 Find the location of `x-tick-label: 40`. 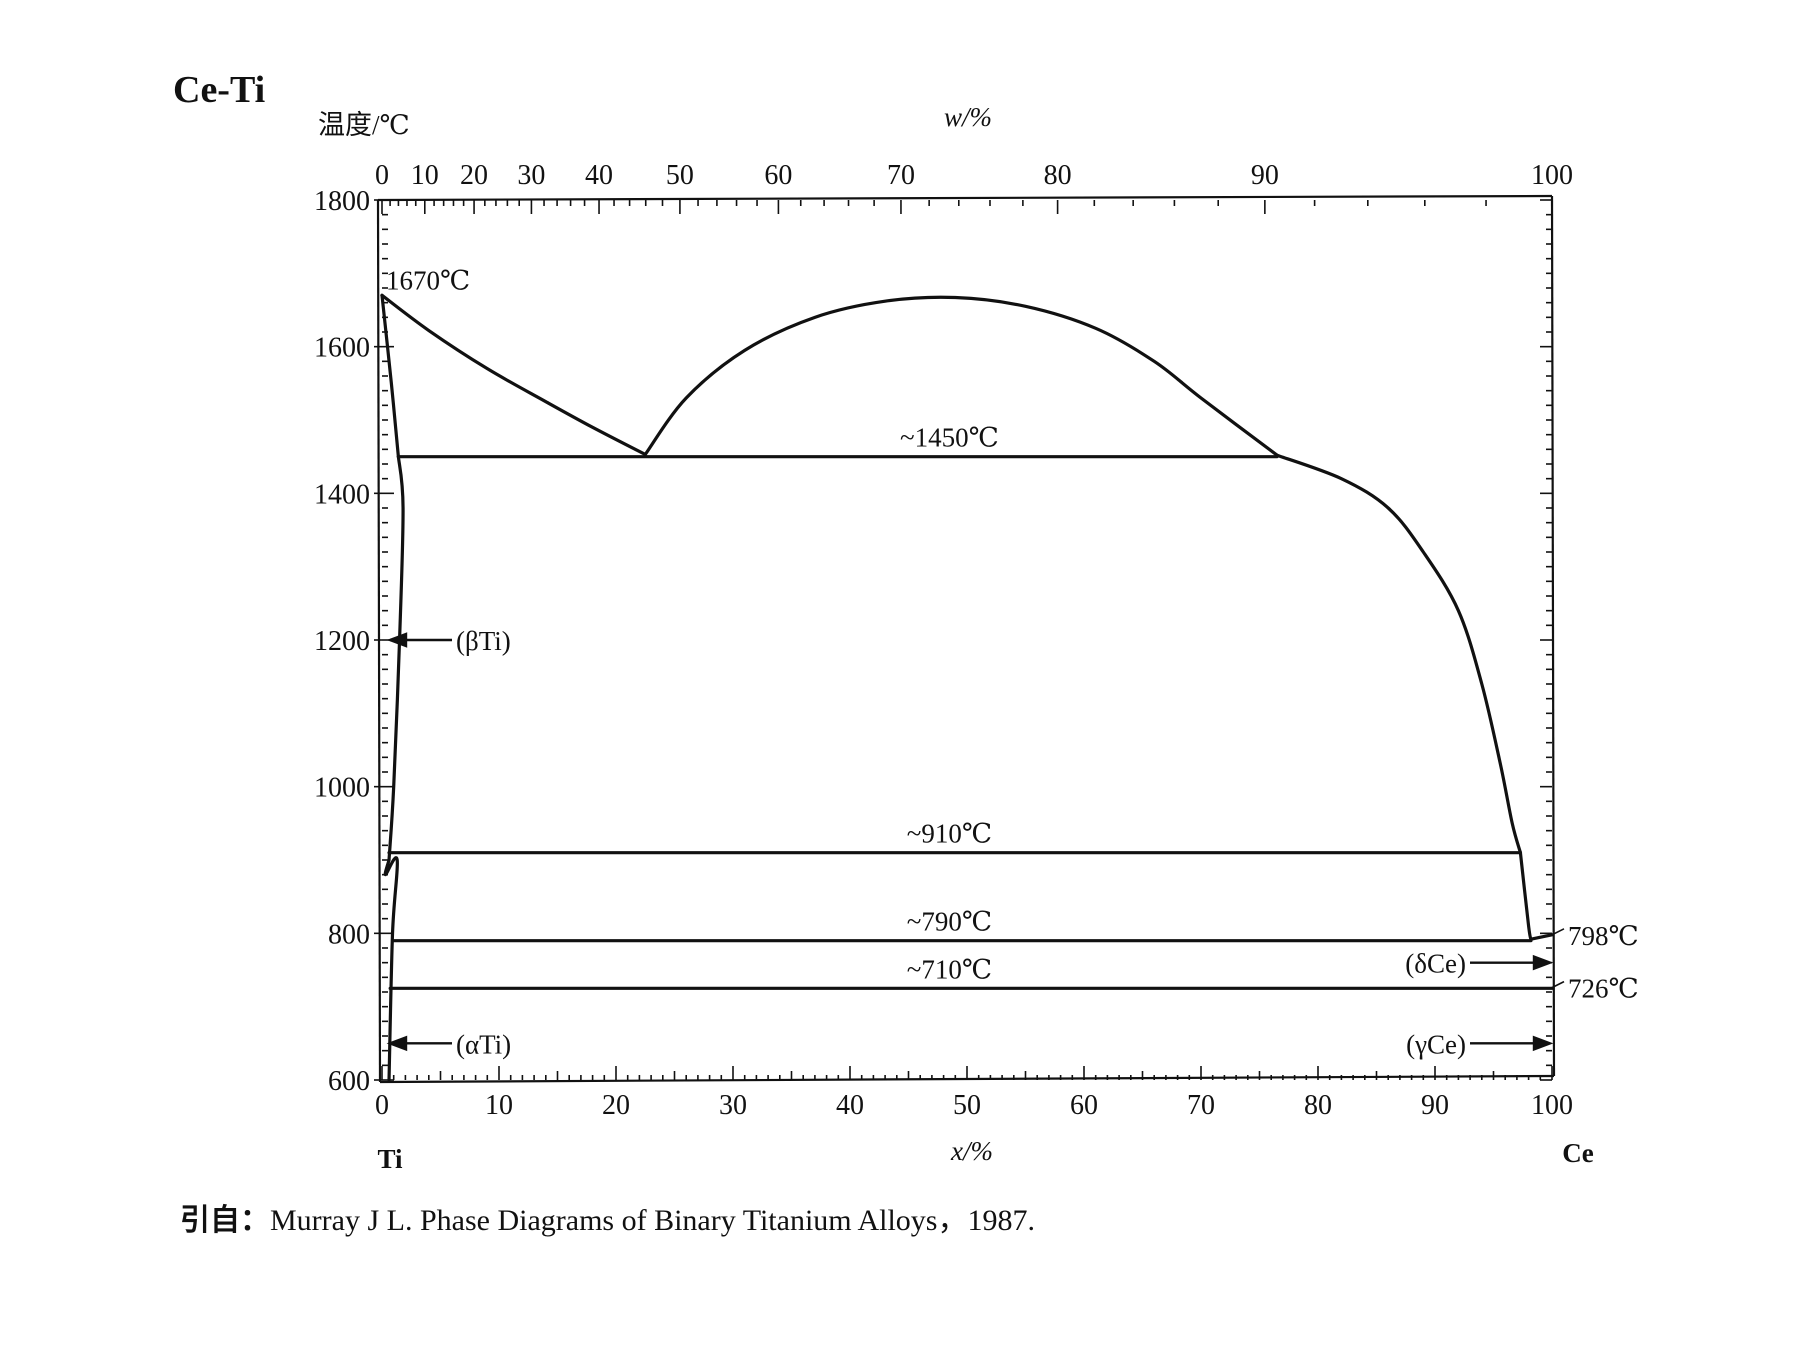

x-tick-label: 40 is located at coordinates (850, 1105).